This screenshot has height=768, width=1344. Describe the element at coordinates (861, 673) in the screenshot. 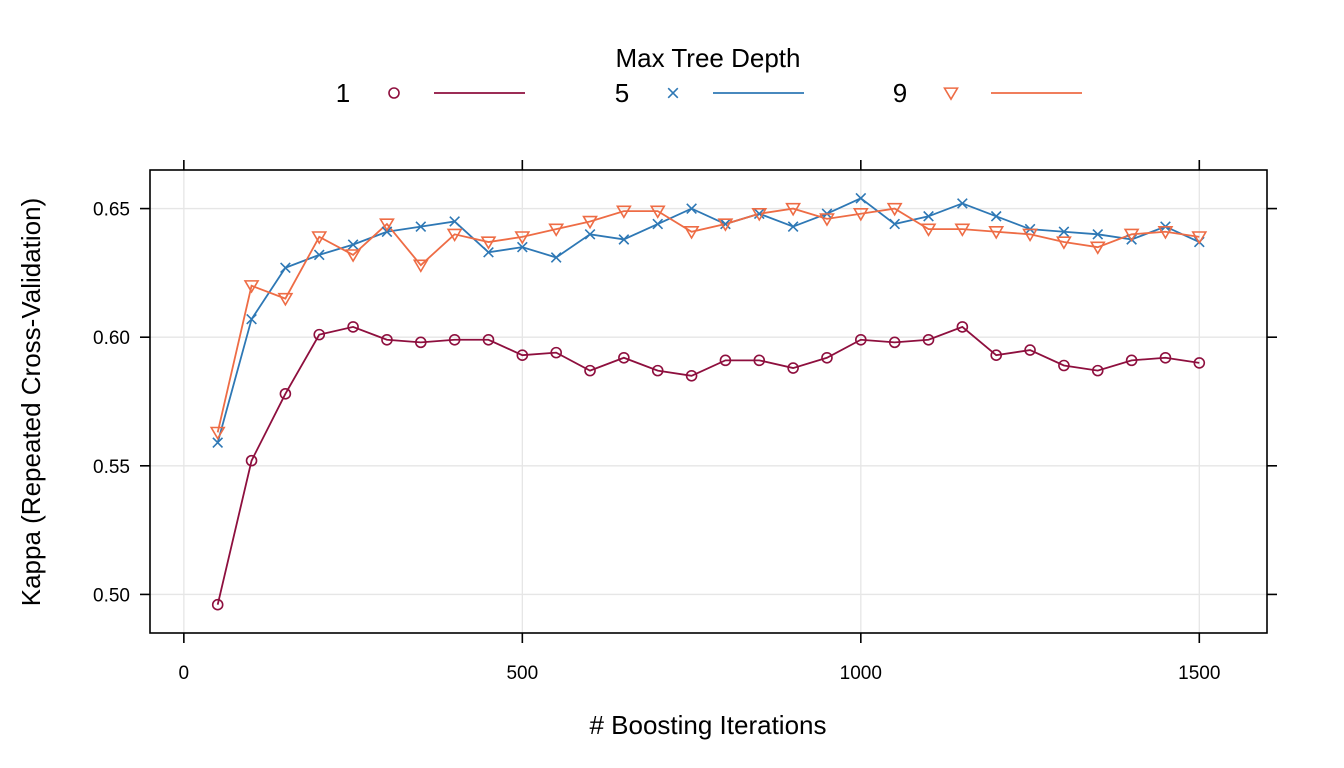

I see `x-tick-label: 1000` at that location.